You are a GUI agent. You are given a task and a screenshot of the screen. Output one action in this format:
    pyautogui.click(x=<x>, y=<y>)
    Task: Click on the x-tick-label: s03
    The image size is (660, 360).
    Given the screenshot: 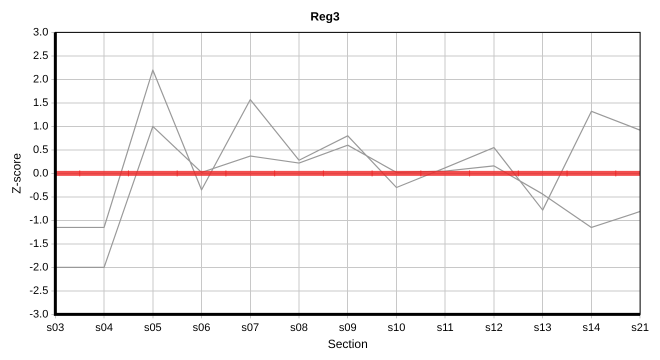 What is the action you would take?
    pyautogui.click(x=55, y=328)
    